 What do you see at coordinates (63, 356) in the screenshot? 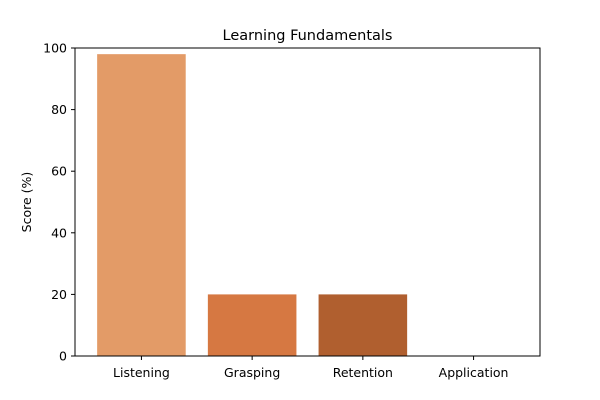
I see `y-tick-label: 0` at bounding box center [63, 356].